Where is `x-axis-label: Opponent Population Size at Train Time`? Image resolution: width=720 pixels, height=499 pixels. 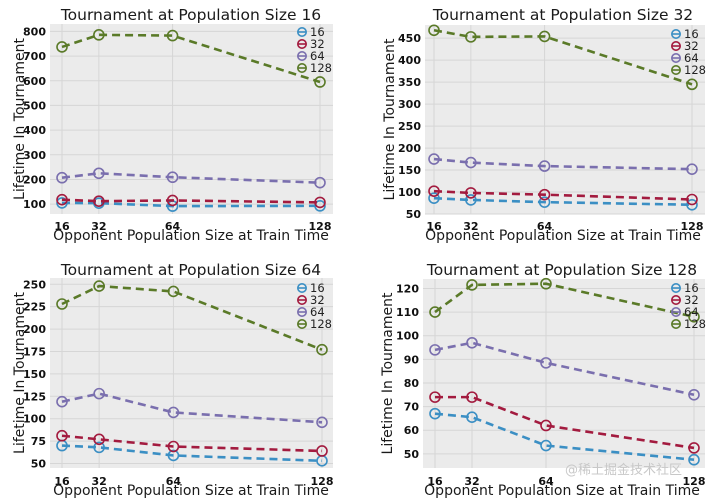
x-axis-label: Opponent Population Size at Train Time is located at coordinates (563, 236).